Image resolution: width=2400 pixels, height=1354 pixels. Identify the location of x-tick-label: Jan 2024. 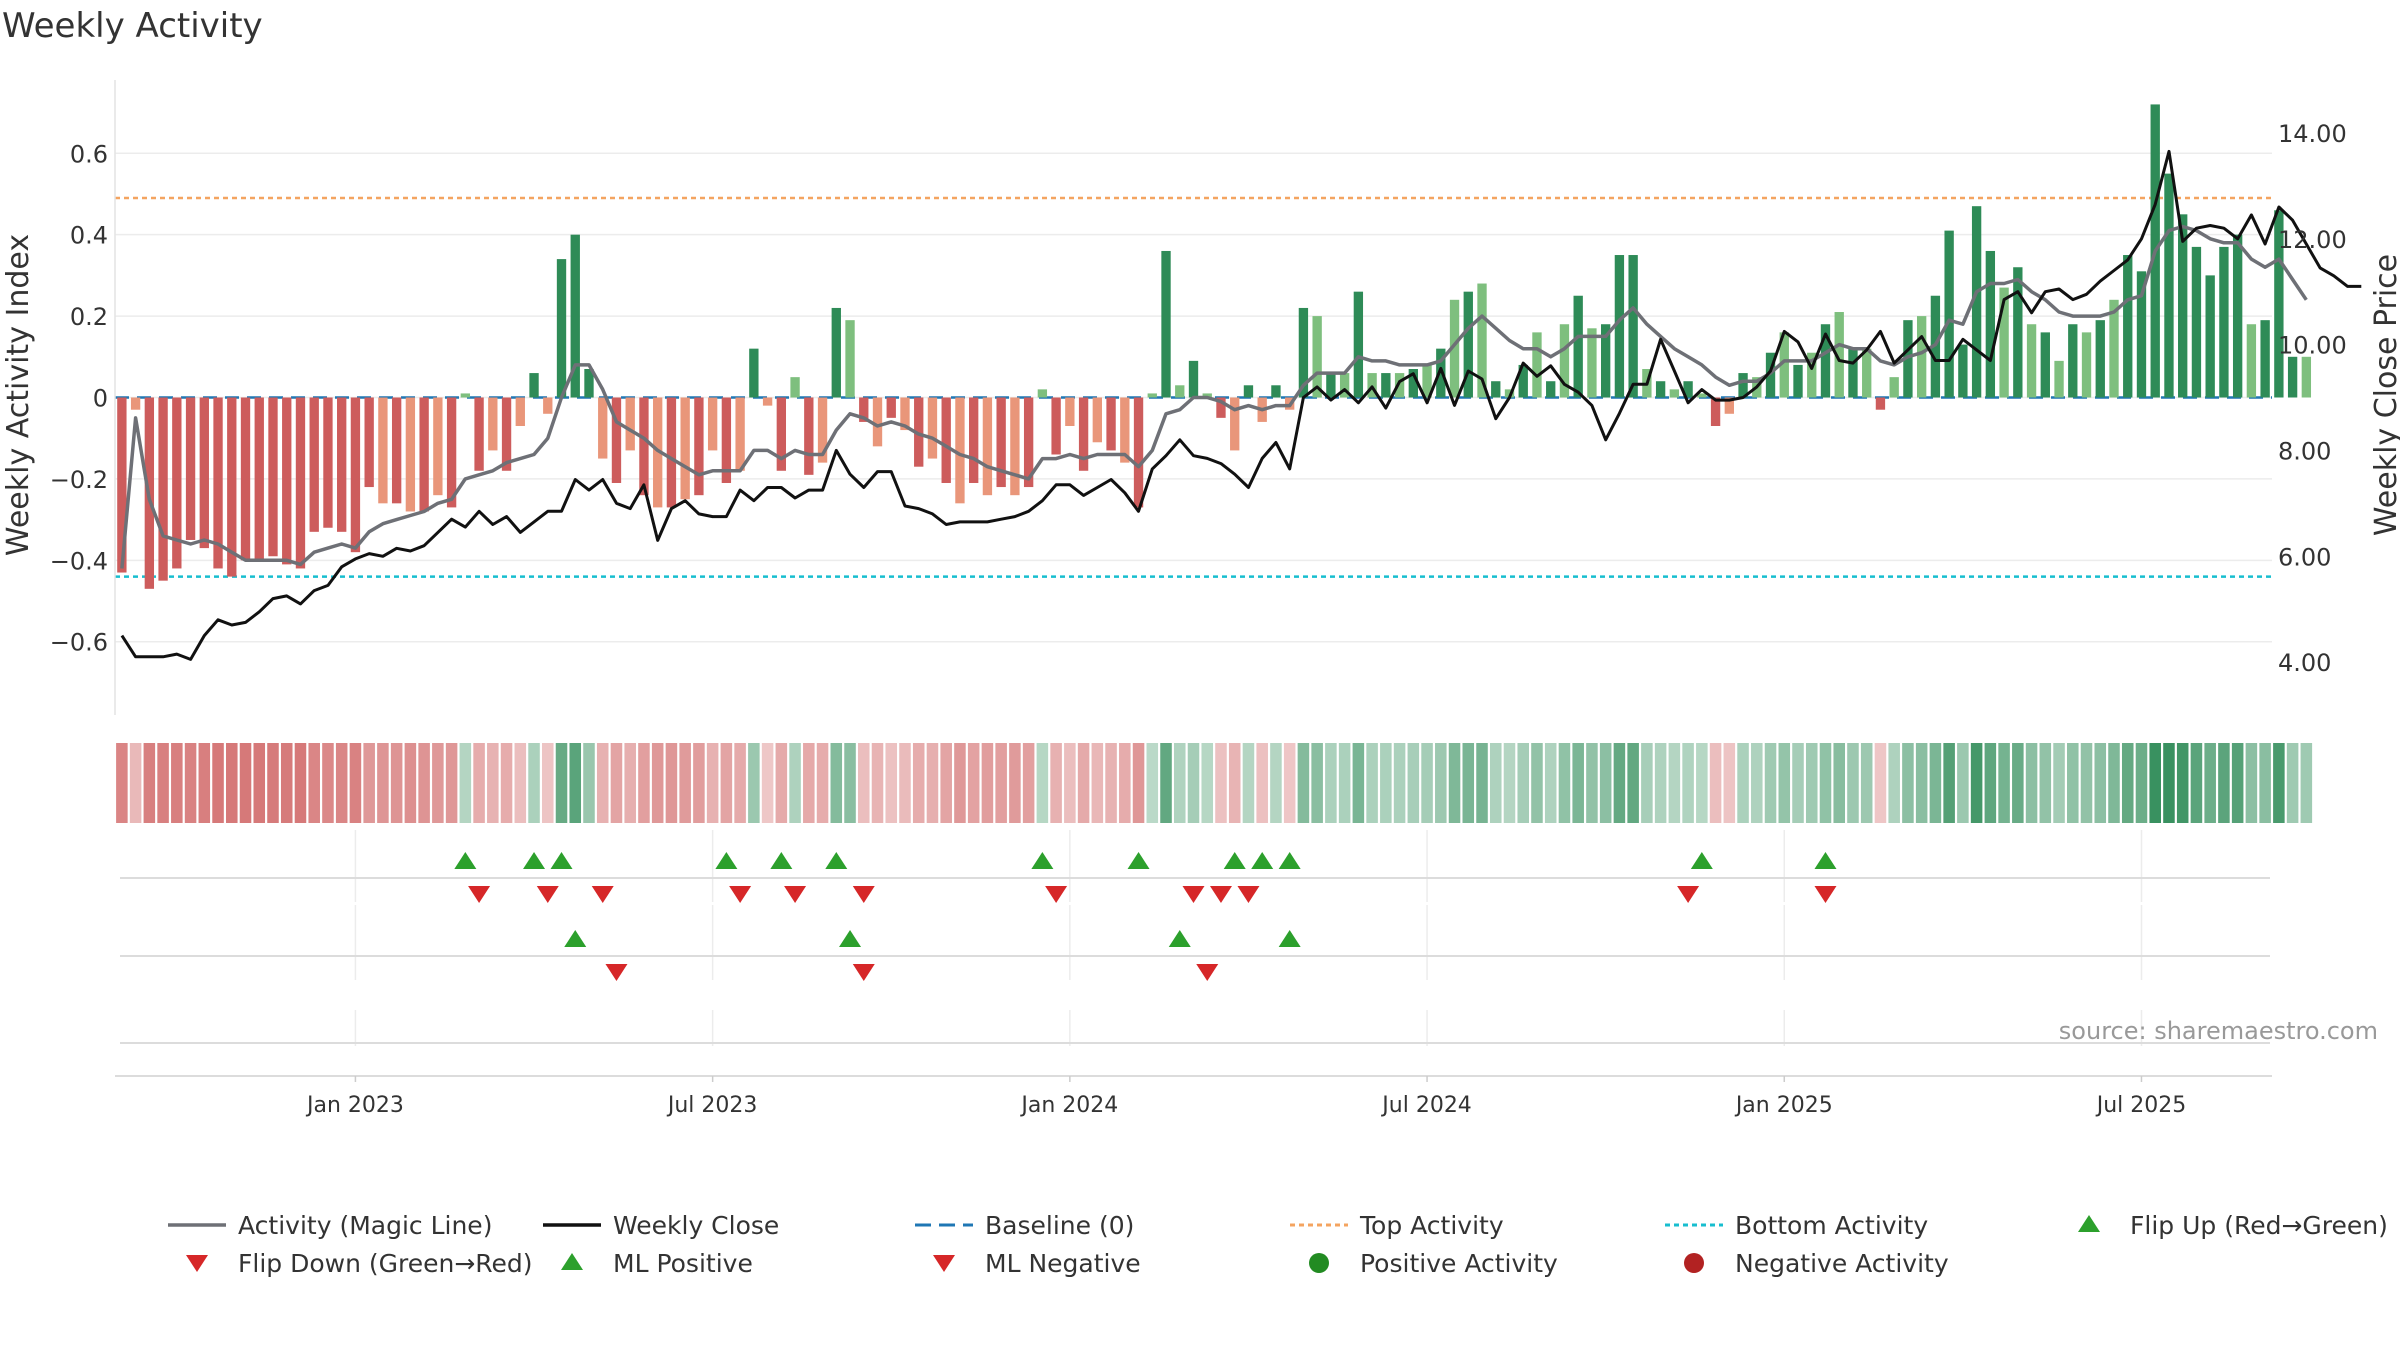
(1068, 1105).